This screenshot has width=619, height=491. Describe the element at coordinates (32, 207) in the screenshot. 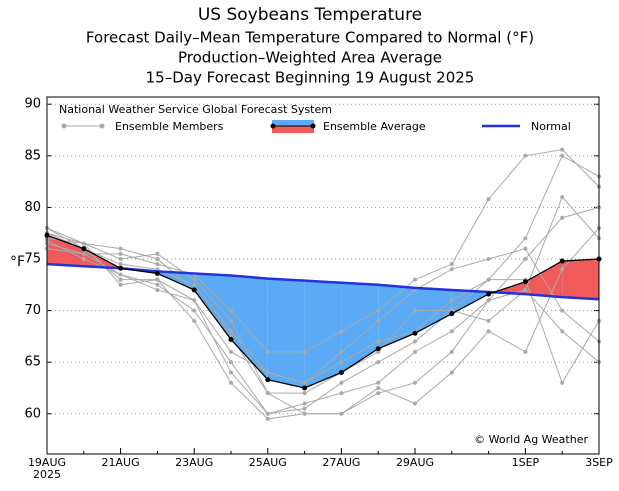

I see `y-tick-label: 80` at that location.